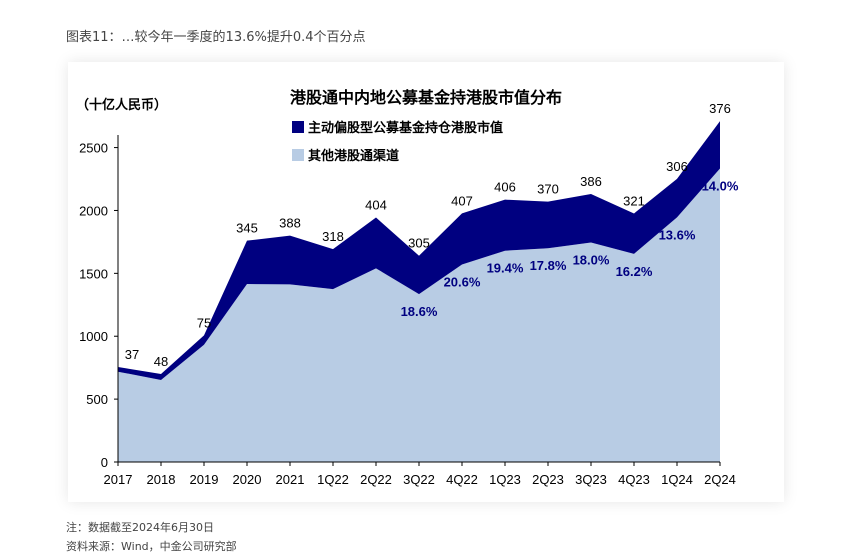  I want to click on legend-label: 其他港股通渠道, so click(353, 155).